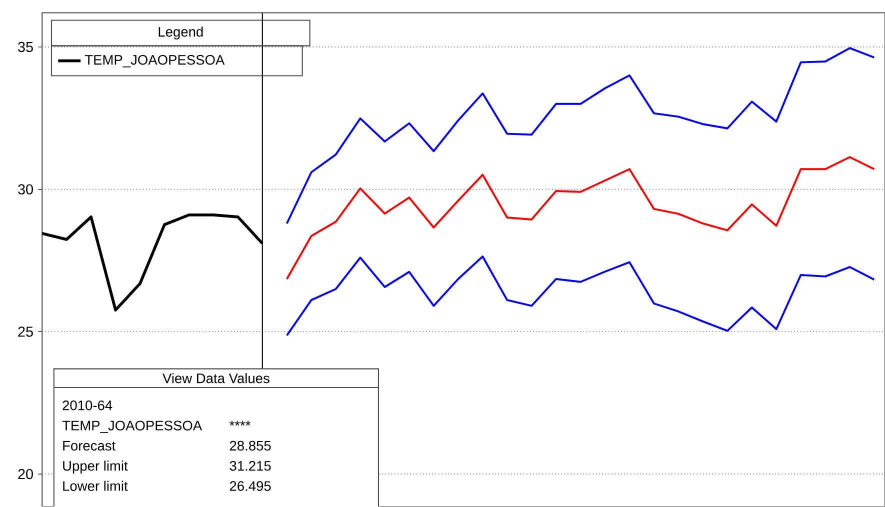 The height and width of the screenshot is (507, 885). Describe the element at coordinates (132, 427) in the screenshot. I see `annotation: TEMP_JOAOPESSOA` at that location.